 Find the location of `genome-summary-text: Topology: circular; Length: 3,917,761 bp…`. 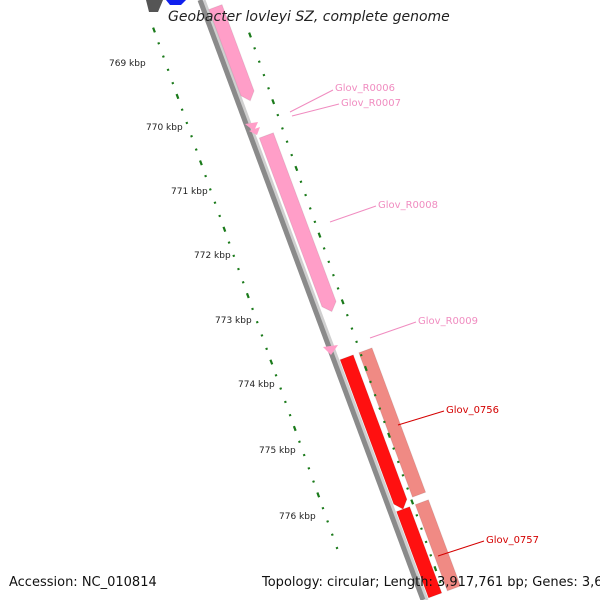

genome-summary-text: Topology: circular; Length: 3,917,761 bp… is located at coordinates (431, 582).